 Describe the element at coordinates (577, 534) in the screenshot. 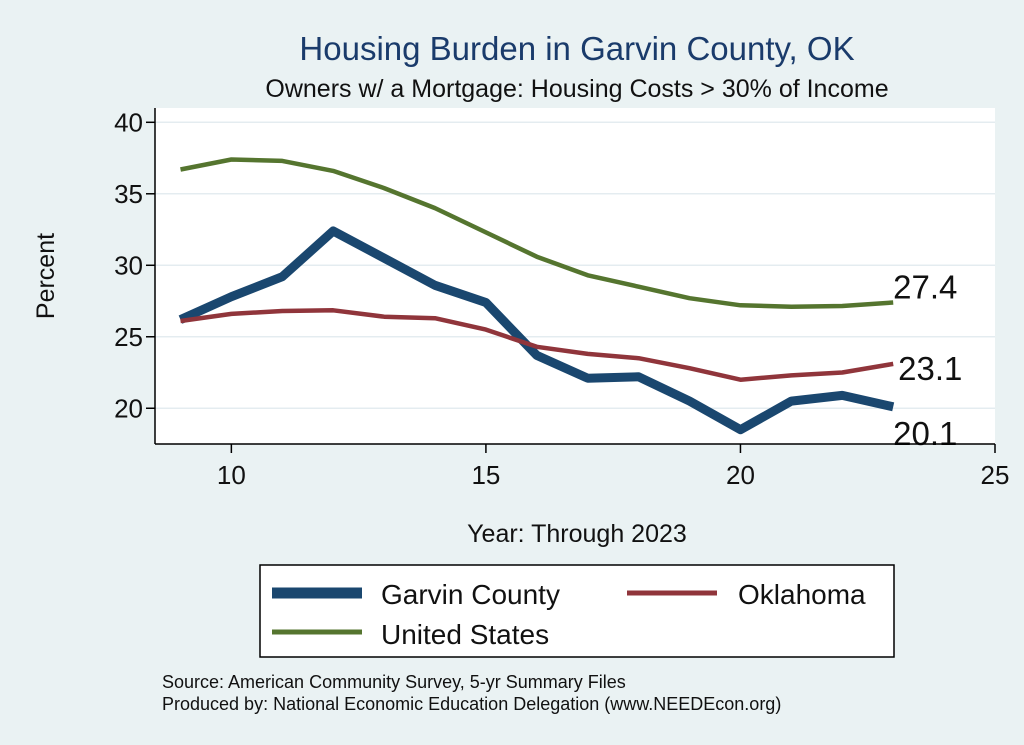

I see `x-axis-title: Year: Through 2023` at that location.